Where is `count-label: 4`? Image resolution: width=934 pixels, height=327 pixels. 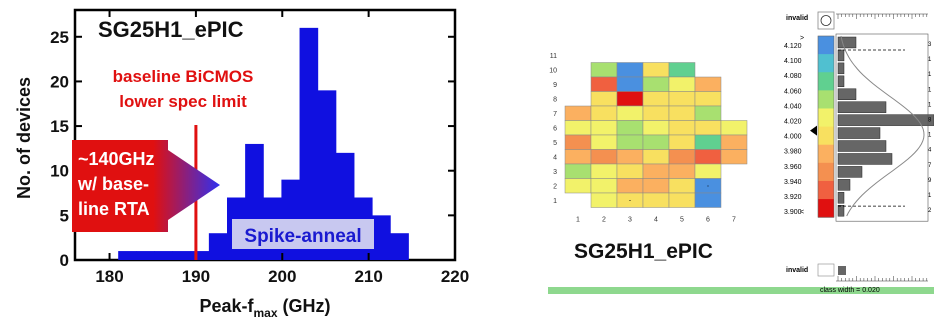
count-label: 4 is located at coordinates (930, 151).